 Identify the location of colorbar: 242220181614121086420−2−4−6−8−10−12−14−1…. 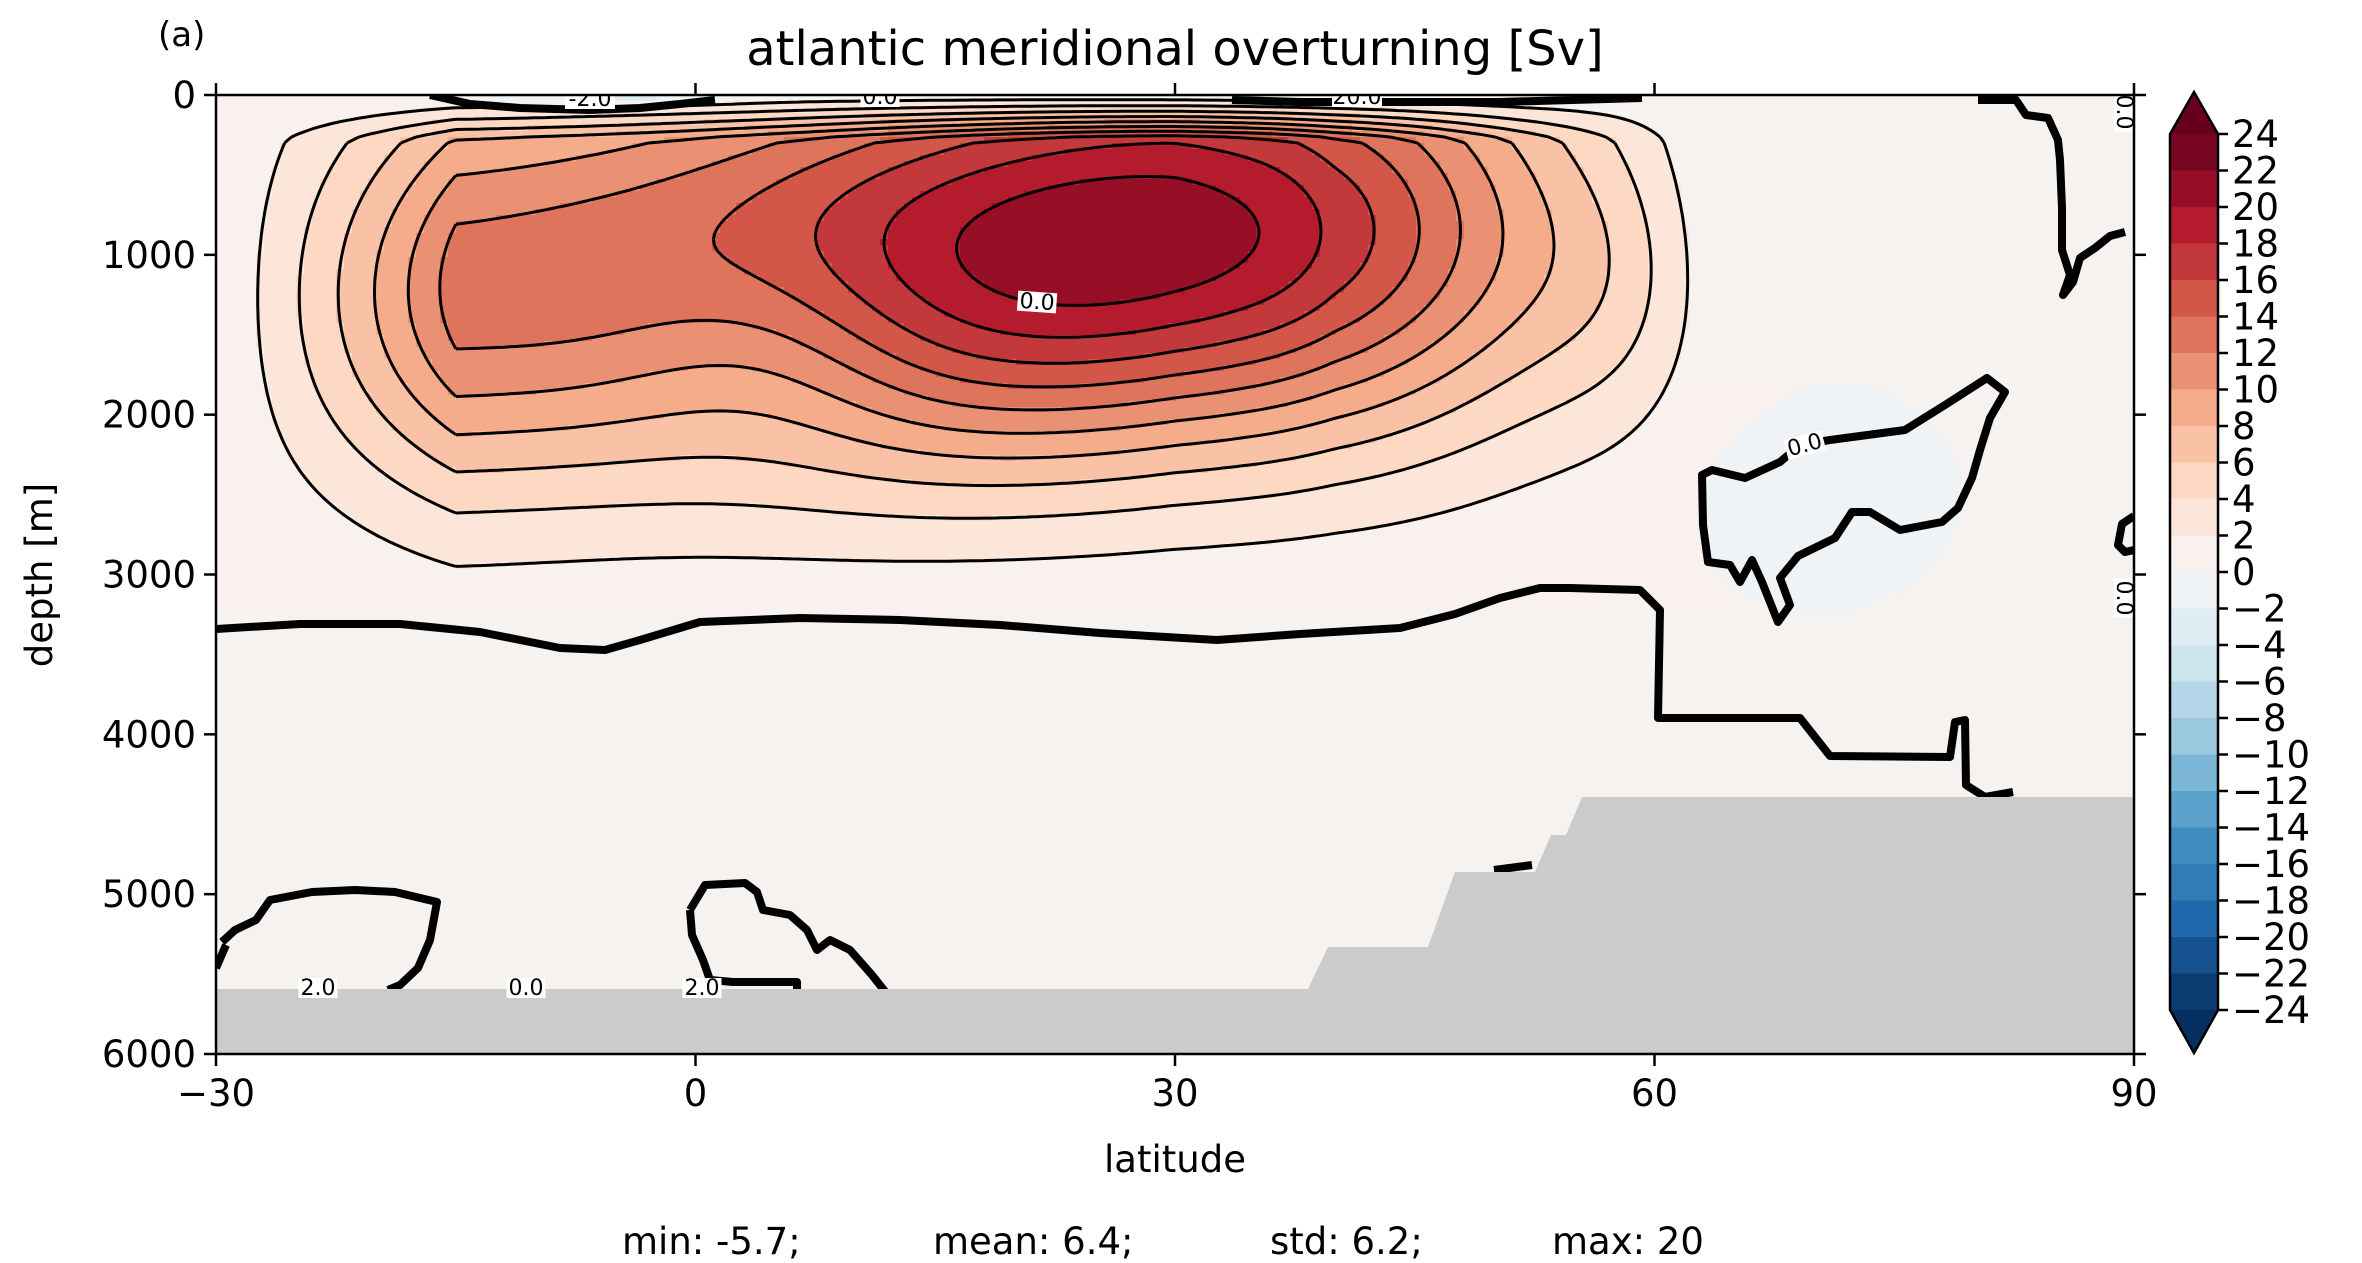
(2239, 572).